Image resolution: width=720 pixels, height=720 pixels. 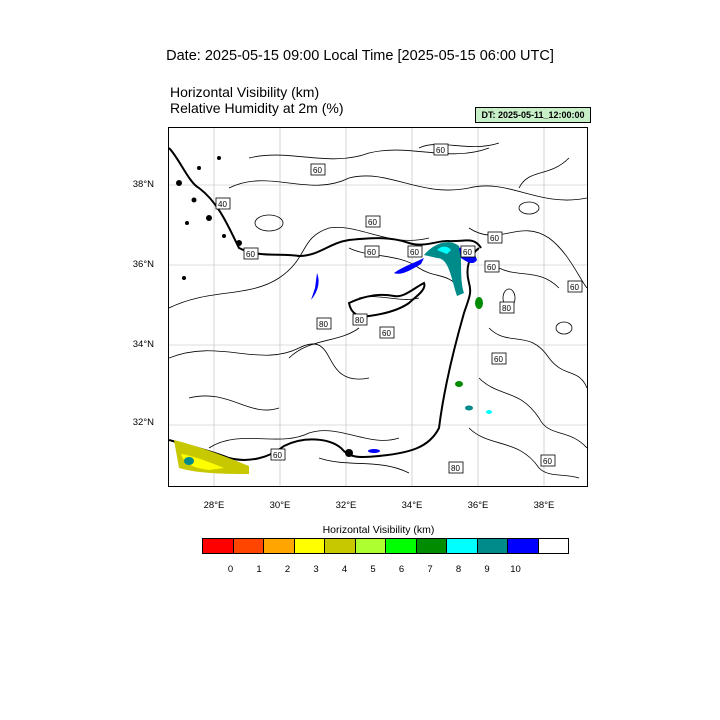 I want to click on colorbar-tick-label: 3, so click(x=316, y=569).